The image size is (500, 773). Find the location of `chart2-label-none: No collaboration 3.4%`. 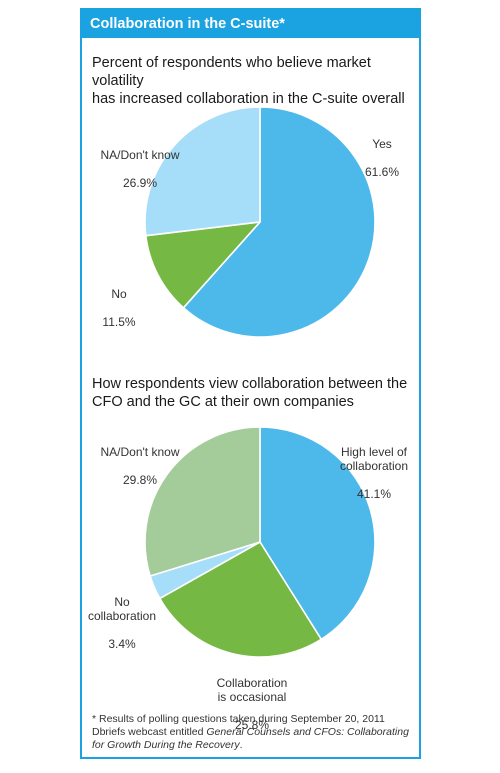

chart2-label-none: No collaboration 3.4% is located at coordinates (122, 623).